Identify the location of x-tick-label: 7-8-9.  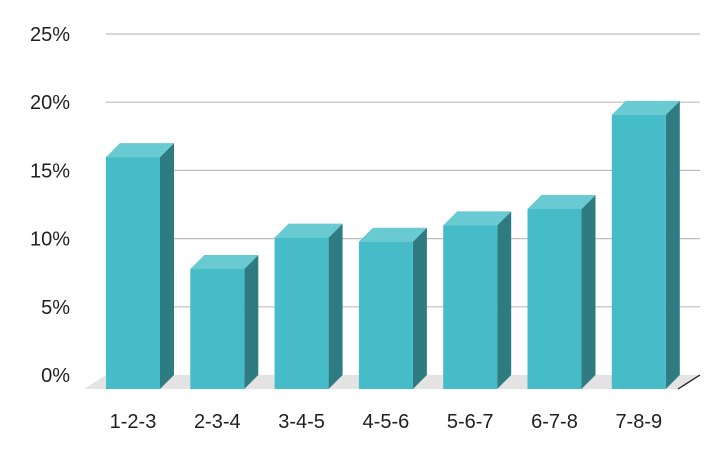
(638, 422).